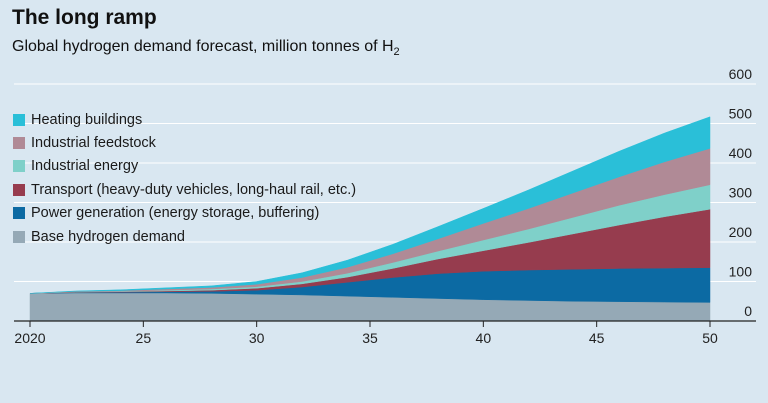 This screenshot has width=768, height=403. Describe the element at coordinates (741, 193) in the screenshot. I see `y-tick-label-300: 300` at that location.